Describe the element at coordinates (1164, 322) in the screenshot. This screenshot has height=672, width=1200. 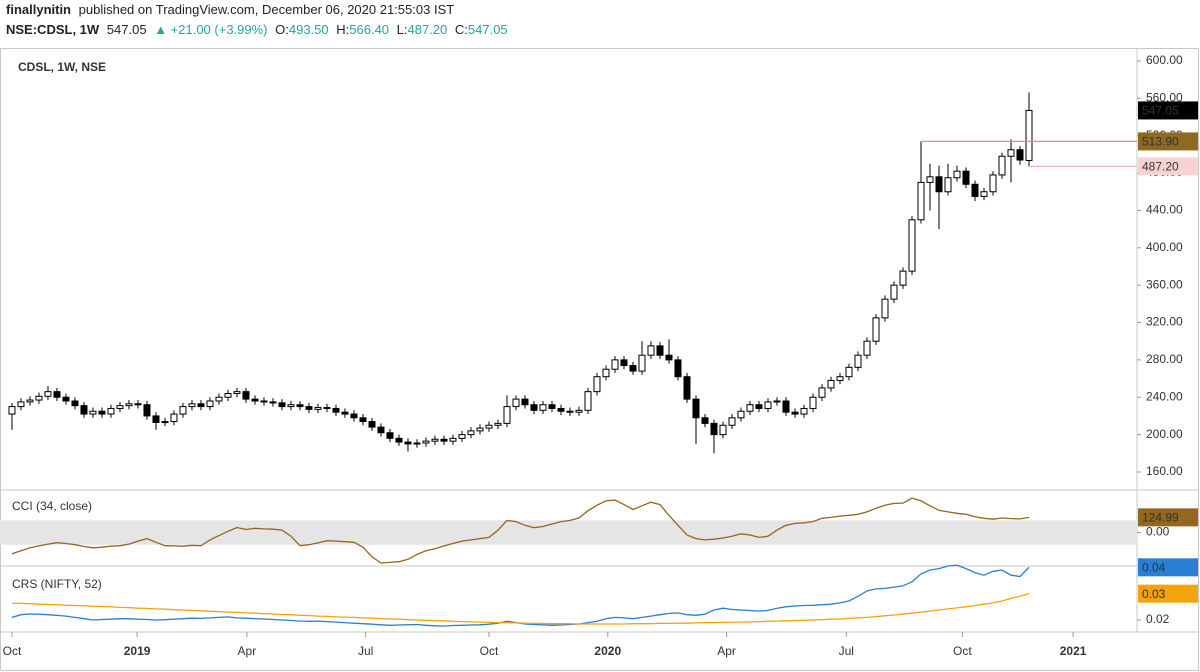
I see `y-tick-label: 320.00` at that location.